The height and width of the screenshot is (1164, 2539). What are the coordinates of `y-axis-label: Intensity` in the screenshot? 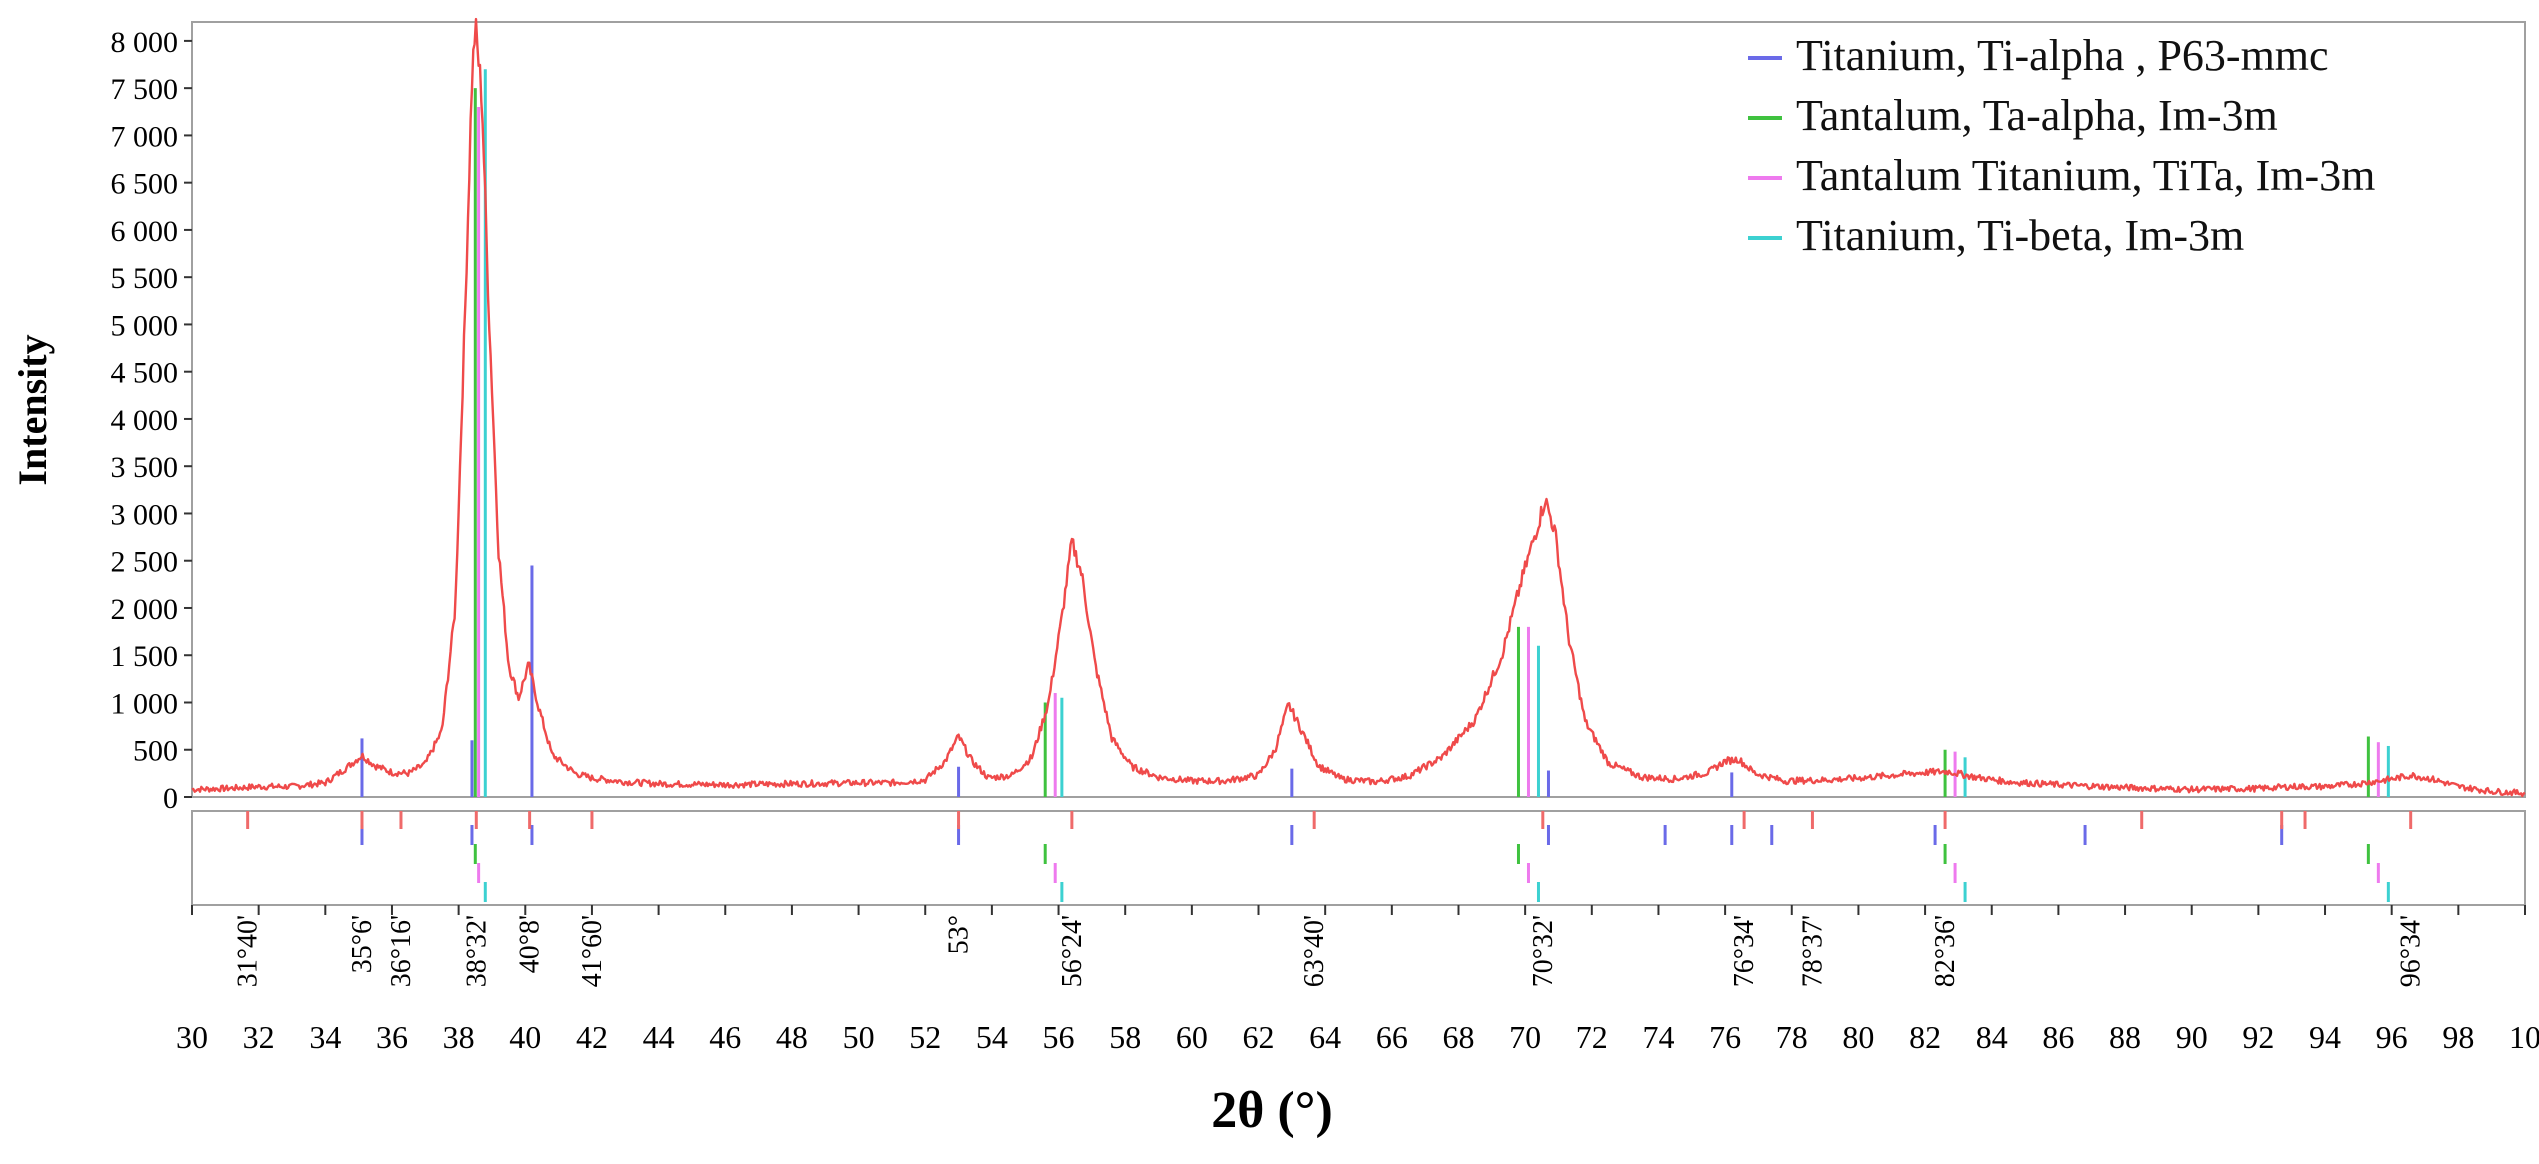 It's located at (32, 409).